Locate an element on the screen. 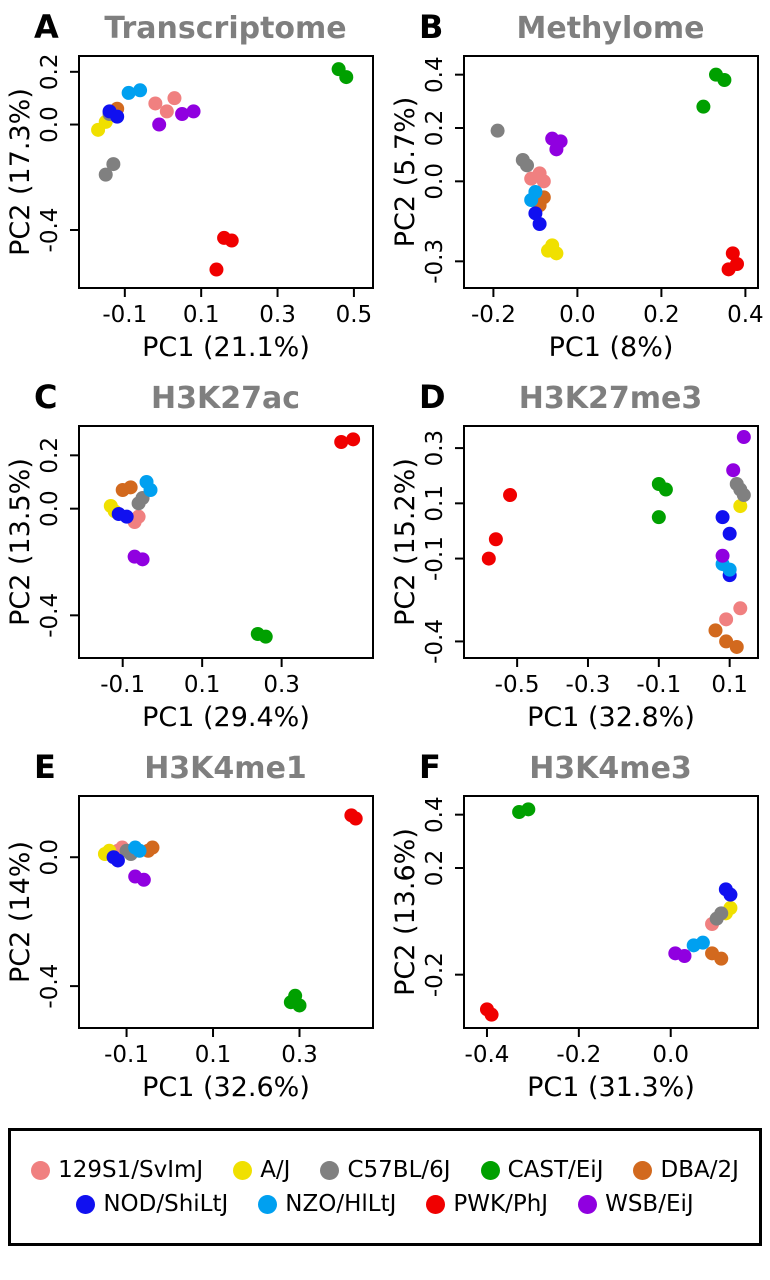  y-tick-label: 0.3 is located at coordinates (435, 448).